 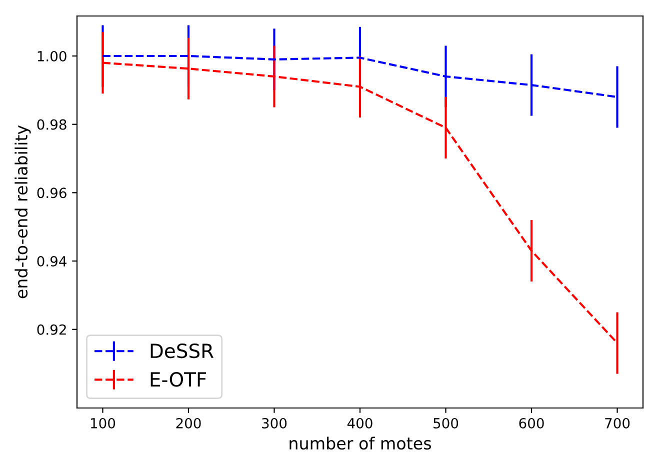 What do you see at coordinates (188, 423) in the screenshot?
I see `x-tick-label: 200` at bounding box center [188, 423].